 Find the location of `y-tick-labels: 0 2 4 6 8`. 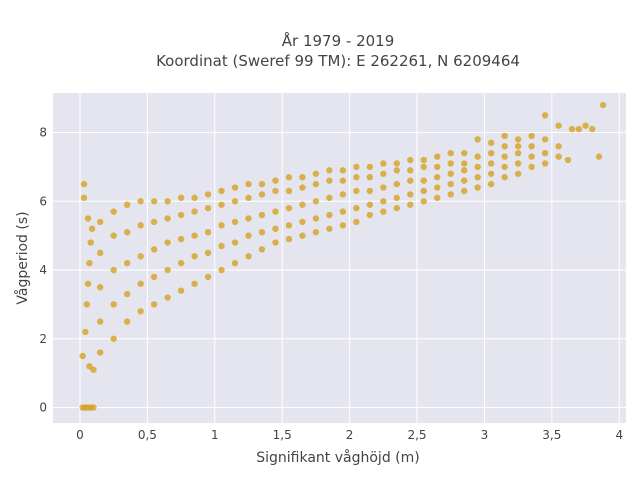

y-tick-labels: 0 2 4 6 8 is located at coordinates (43, 270).